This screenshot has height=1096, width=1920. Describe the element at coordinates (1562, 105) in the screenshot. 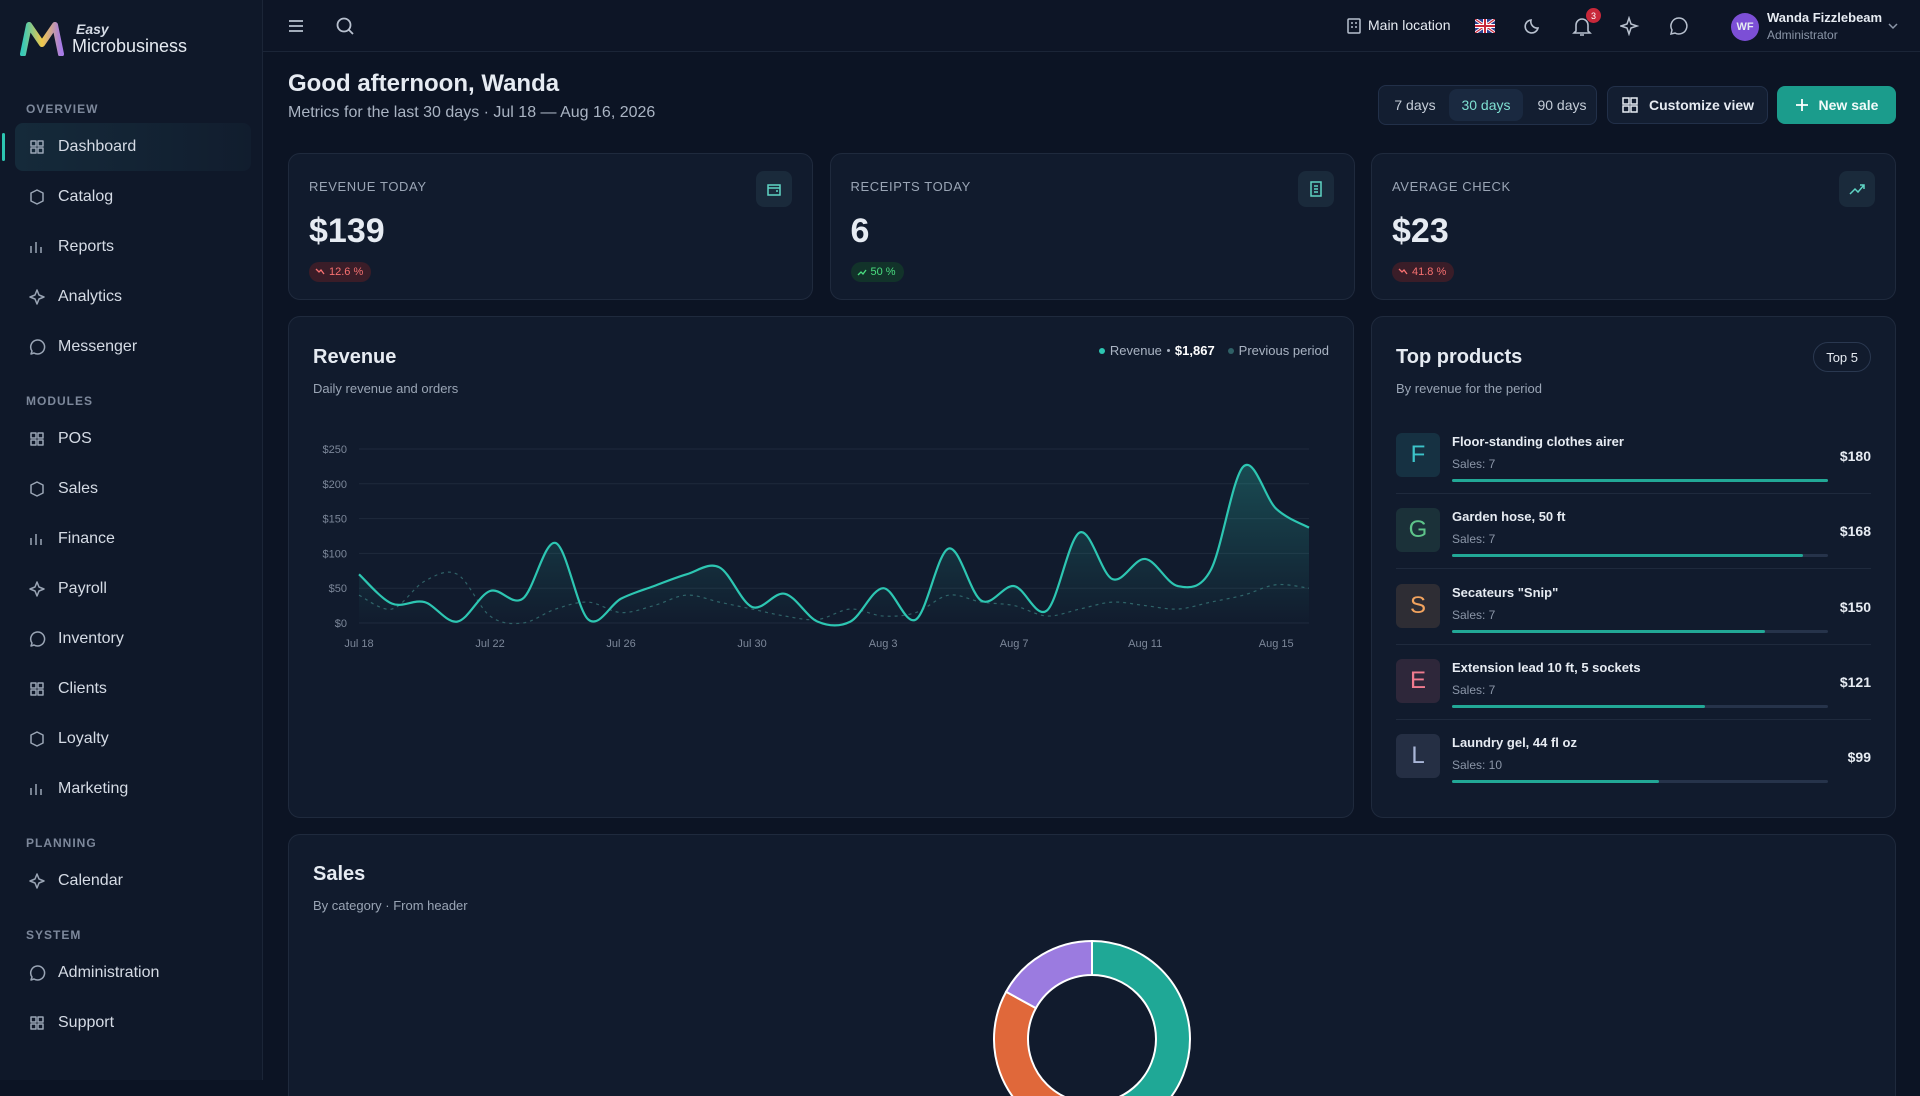

I see `range-button: 90 days` at that location.